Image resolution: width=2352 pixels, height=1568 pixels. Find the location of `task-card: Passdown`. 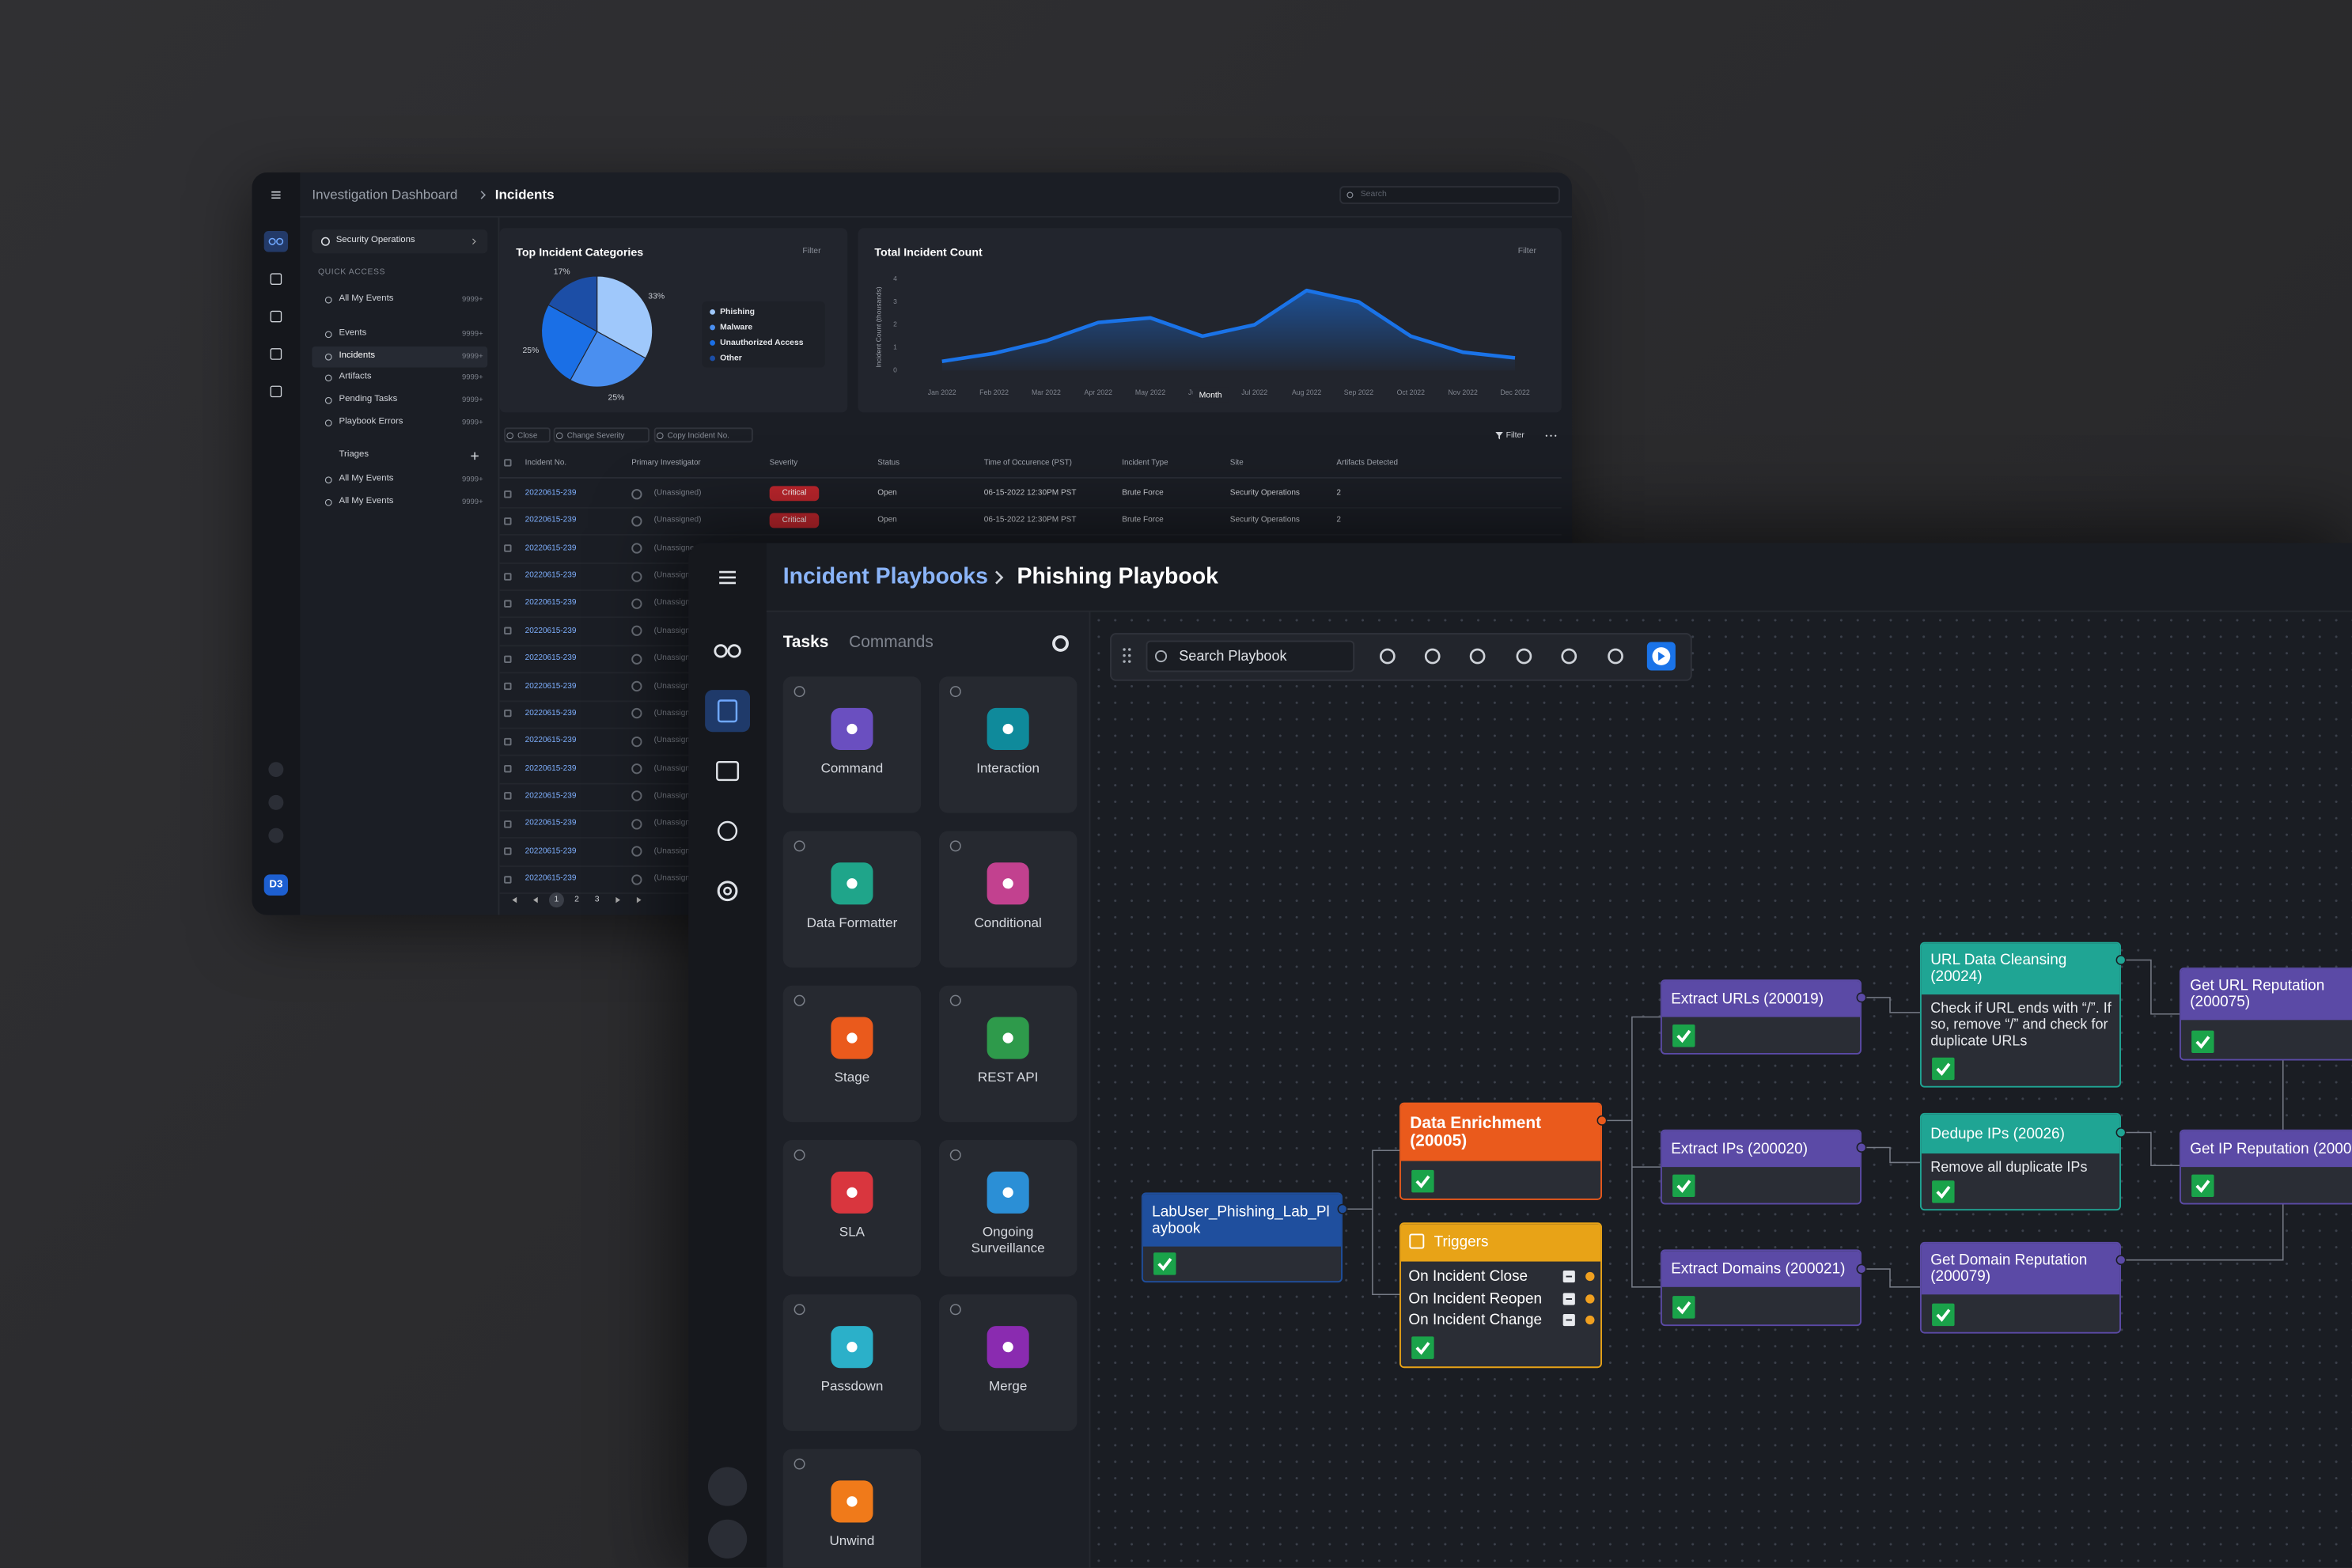

task-card: Passdown is located at coordinates (852, 1362).